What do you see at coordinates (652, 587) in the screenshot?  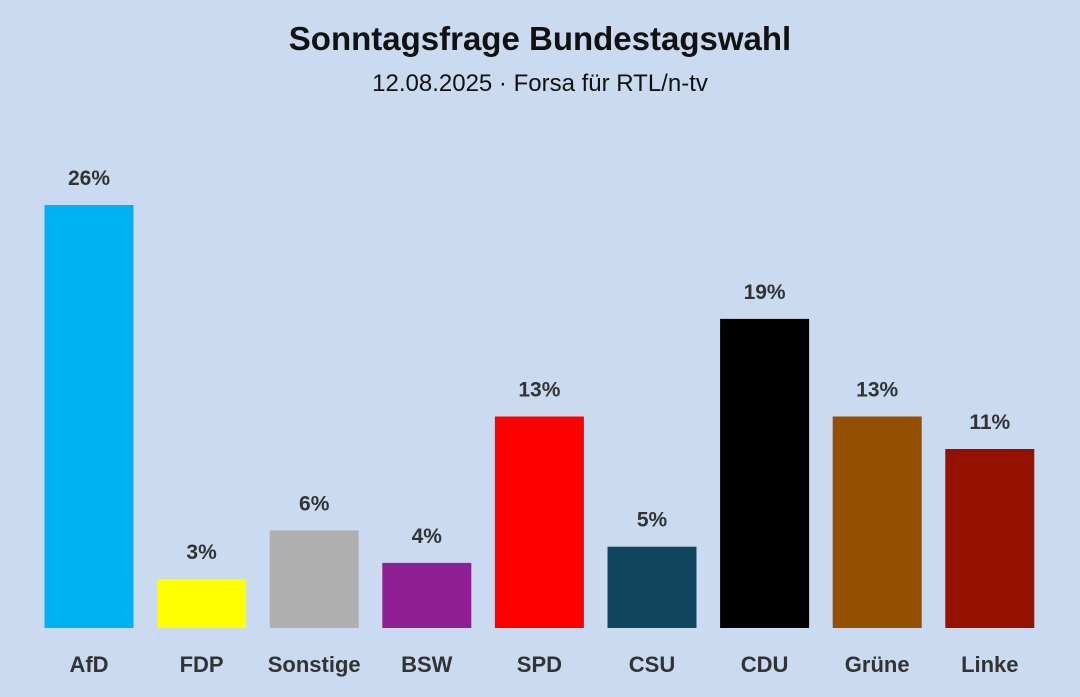 I see `bar-csu` at bounding box center [652, 587].